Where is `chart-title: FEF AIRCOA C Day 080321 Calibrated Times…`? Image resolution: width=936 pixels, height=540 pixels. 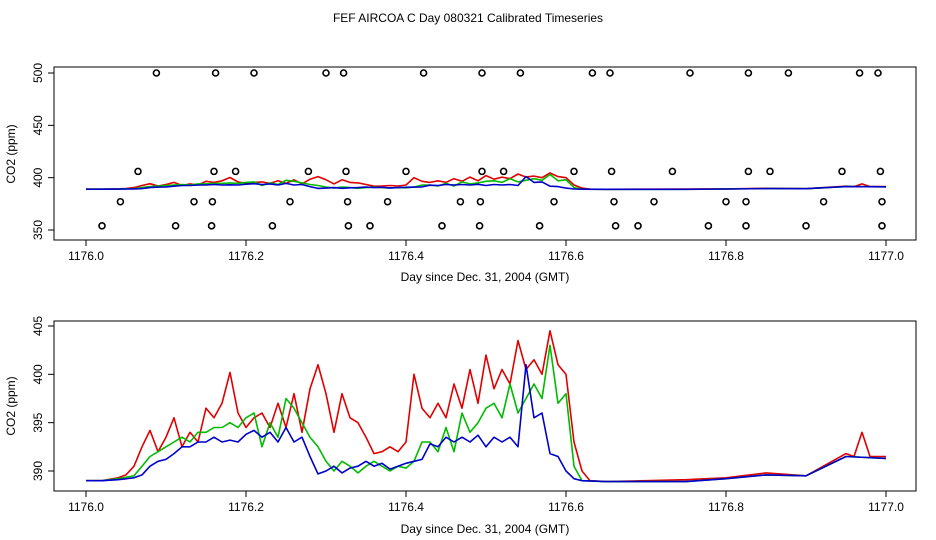 chart-title: FEF AIRCOA C Day 080321 Calibrated Times… is located at coordinates (468, 18).